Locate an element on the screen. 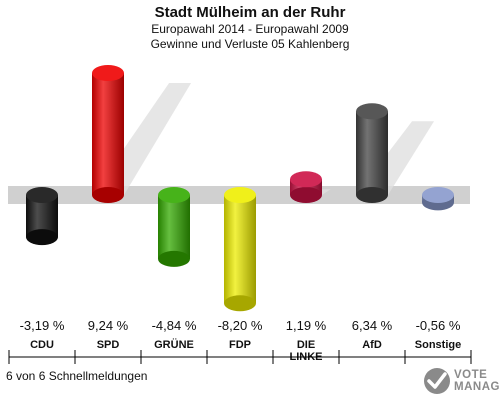 Image resolution: width=500 pixels, height=401 pixels. value-label-0: -3,19 % is located at coordinates (42, 325).